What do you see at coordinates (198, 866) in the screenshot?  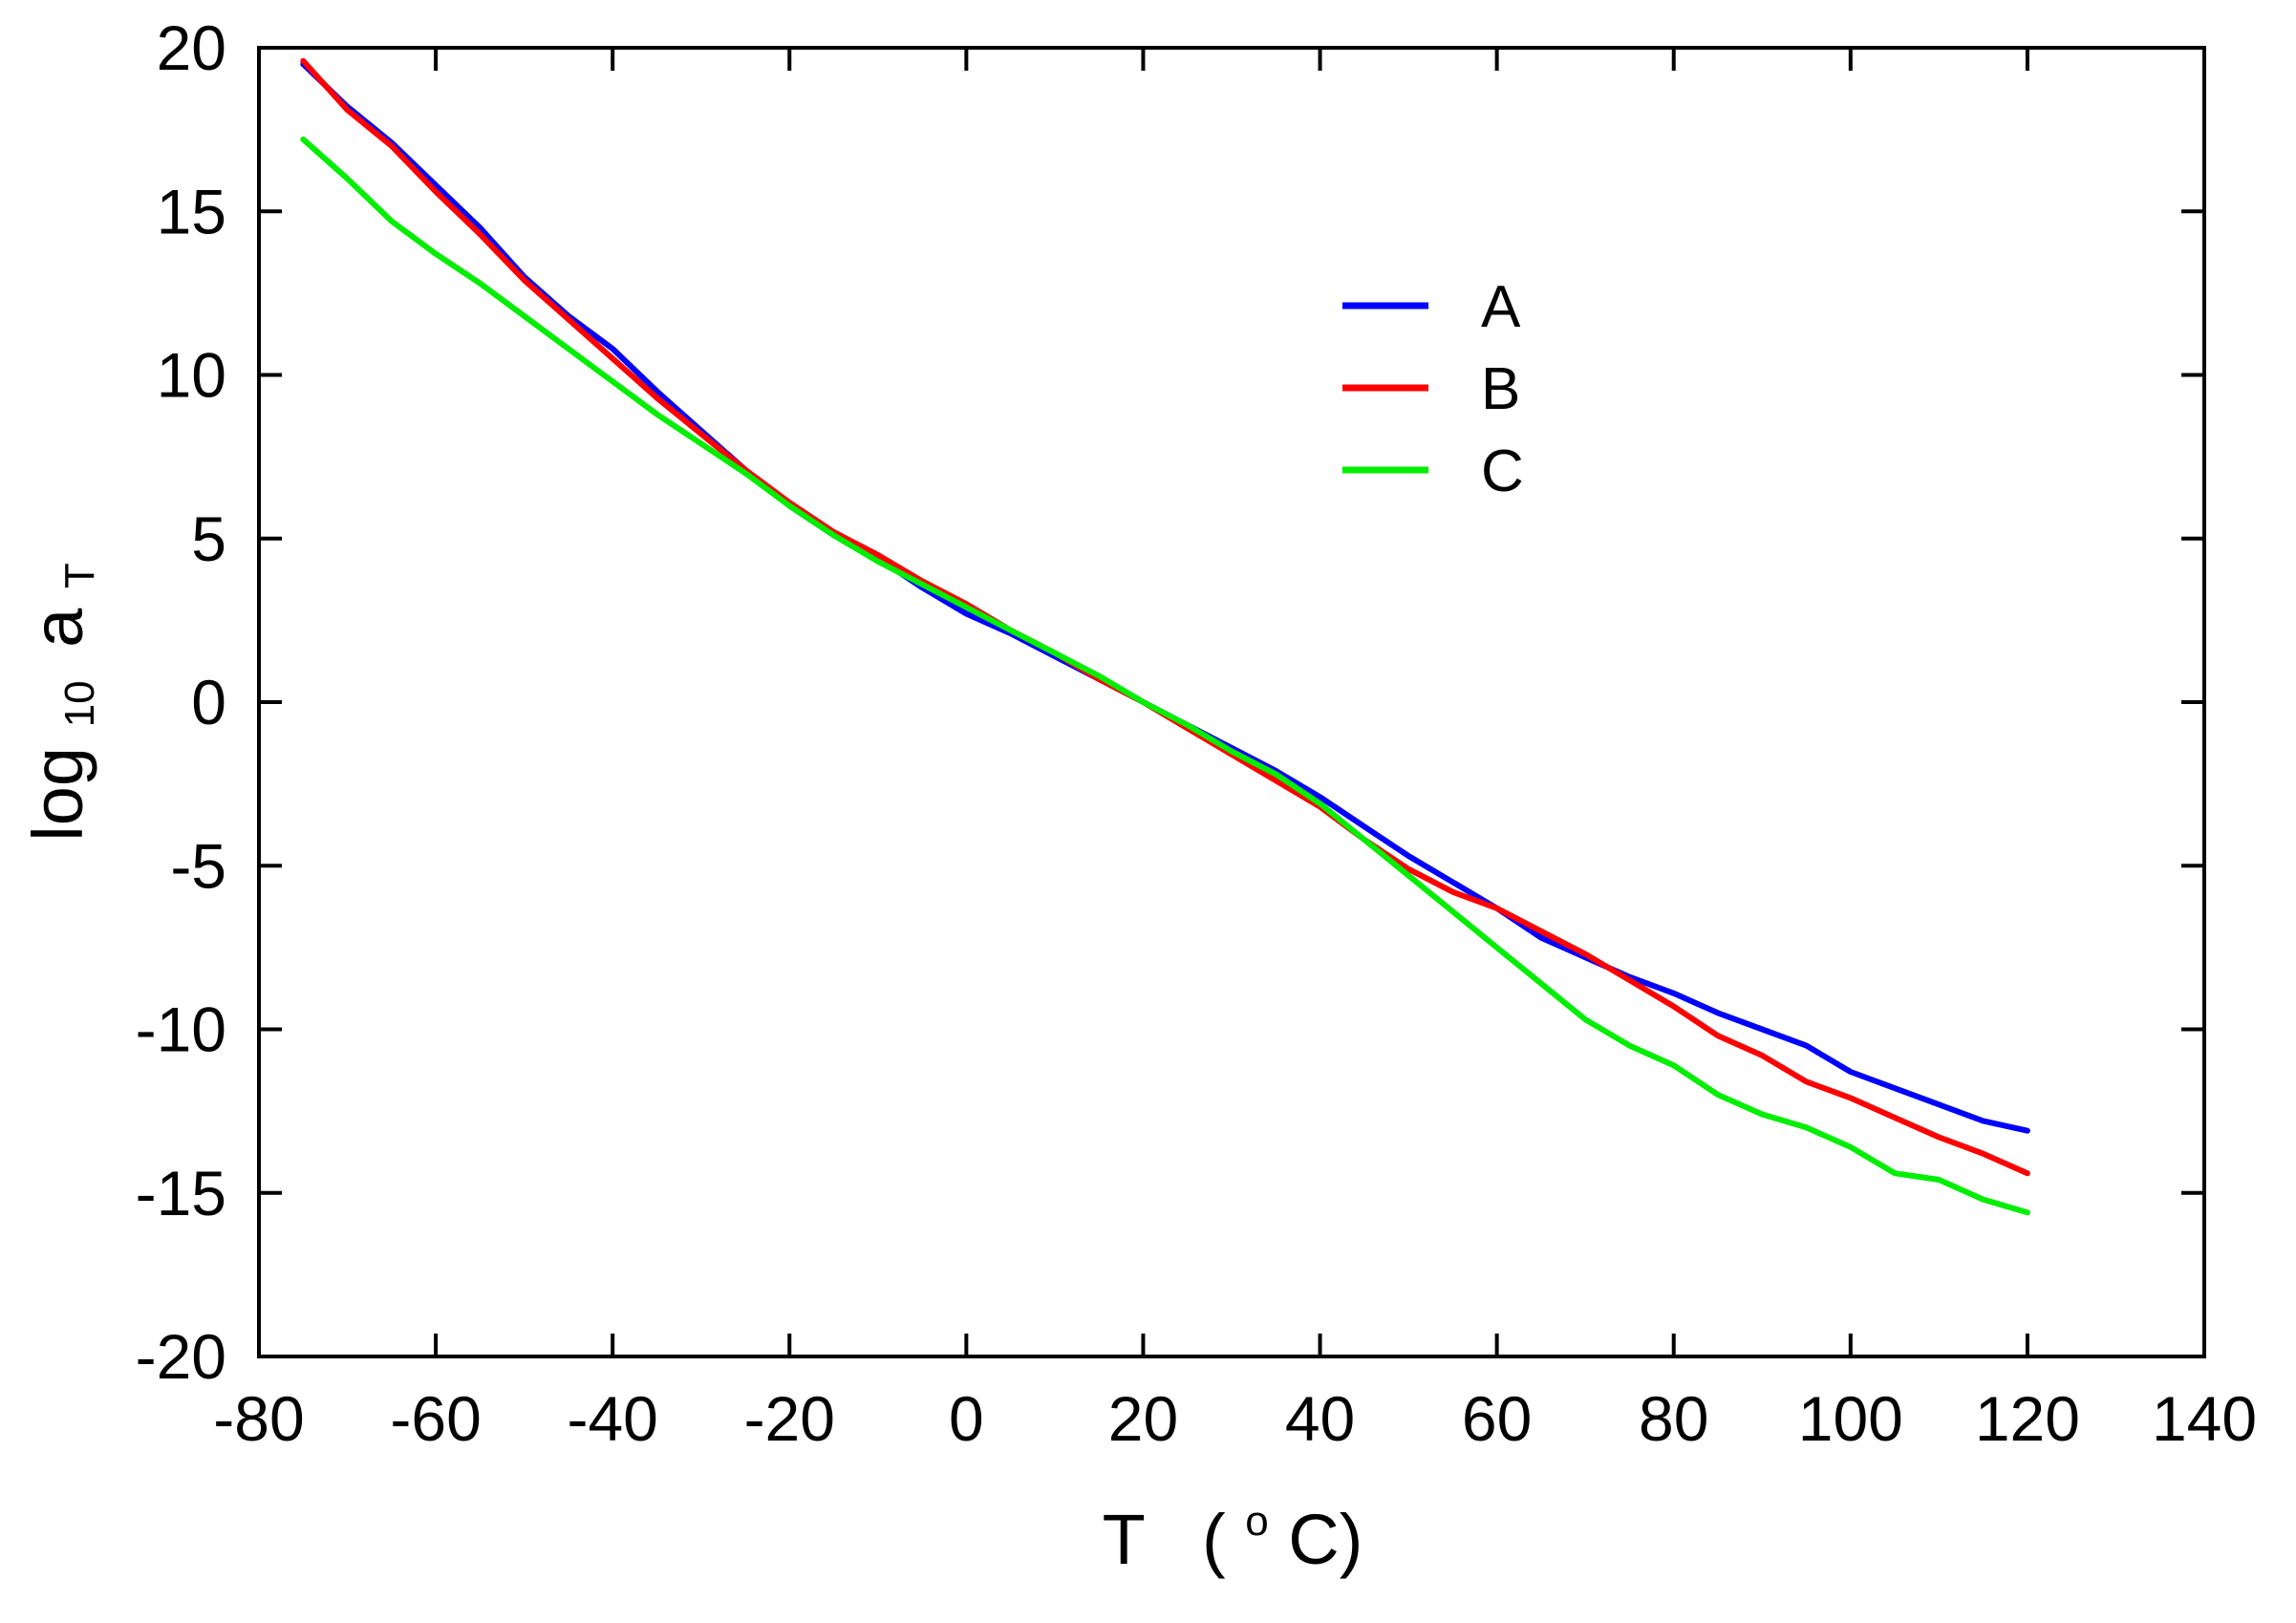 I see `y-tick-label: -5` at bounding box center [198, 866].